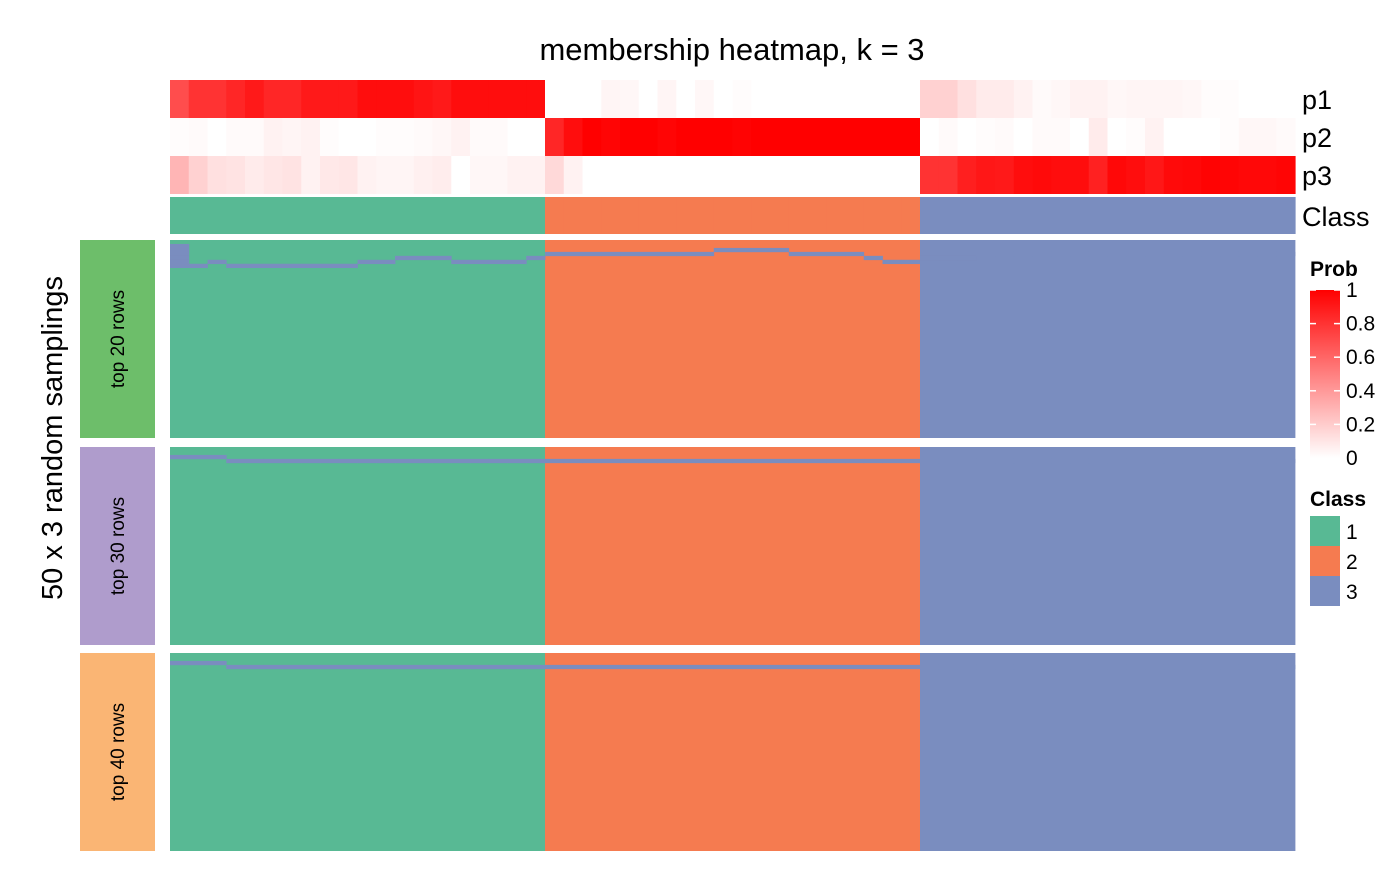 This screenshot has height=871, width=1400. I want to click on row-group-bars: top 20 rows top 30 rows top 40 rows, so click(117, 545).